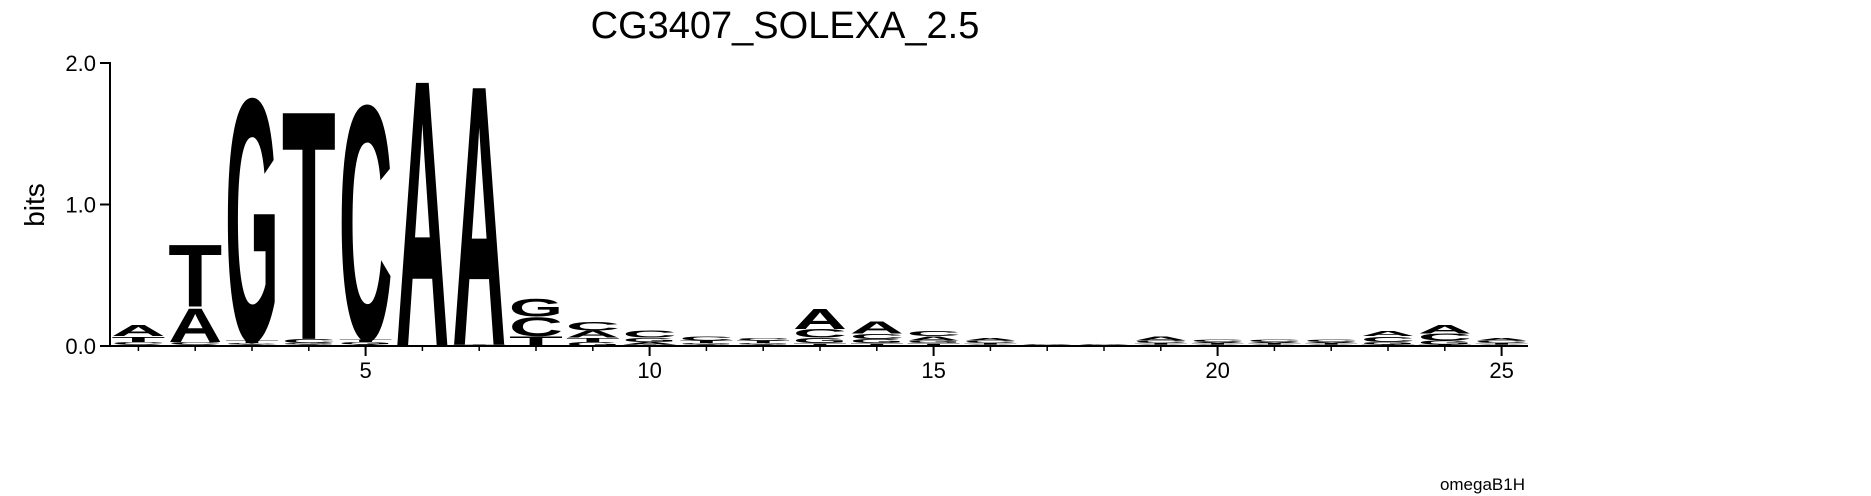  I want to click on y-tick-label: 2.0, so click(80, 63).